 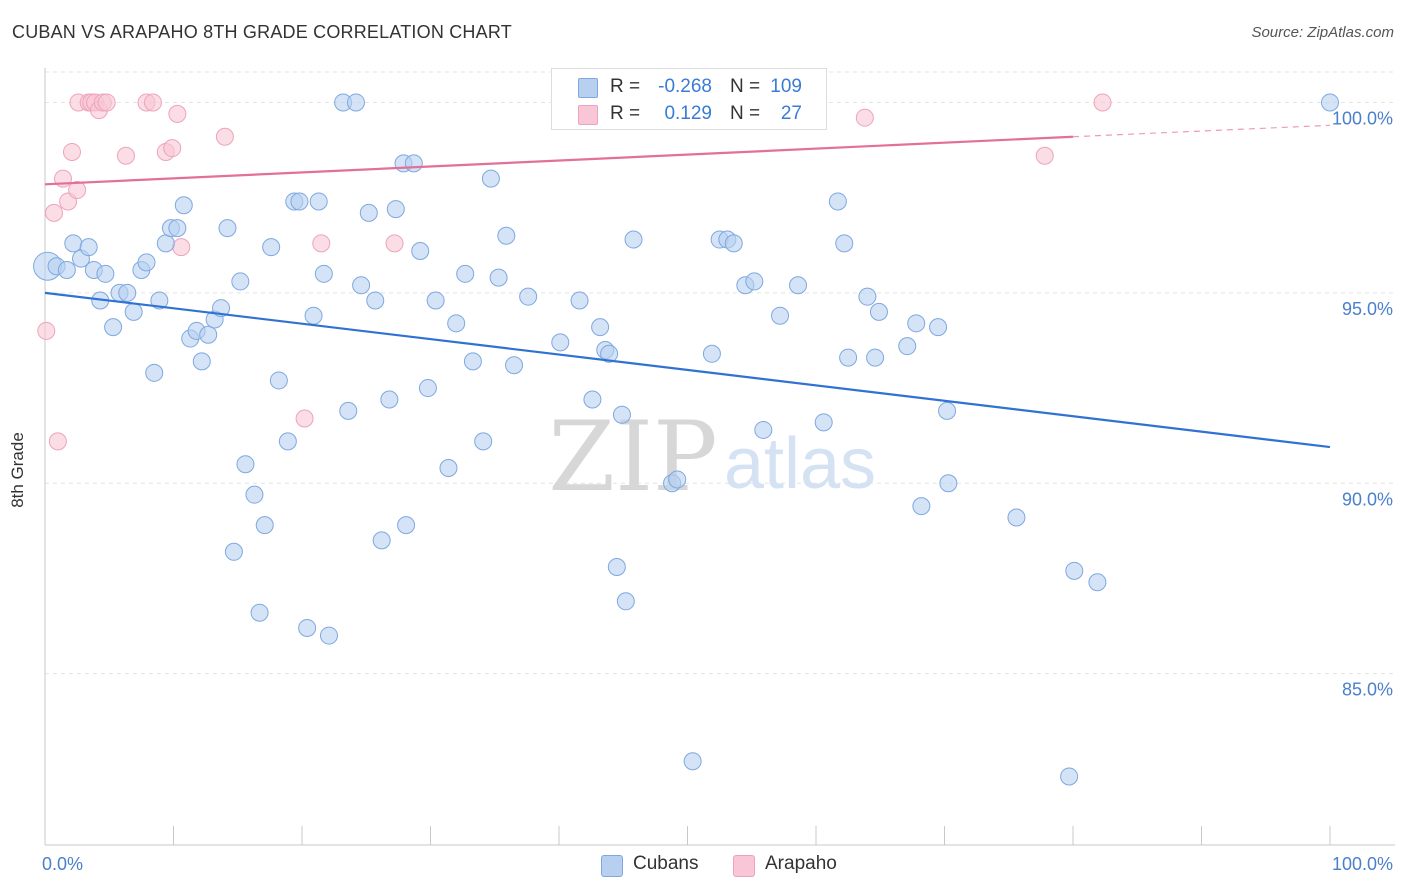 What do you see at coordinates (1367, 499) in the screenshot?
I see `y-tick-label: 90.0%` at bounding box center [1367, 499].